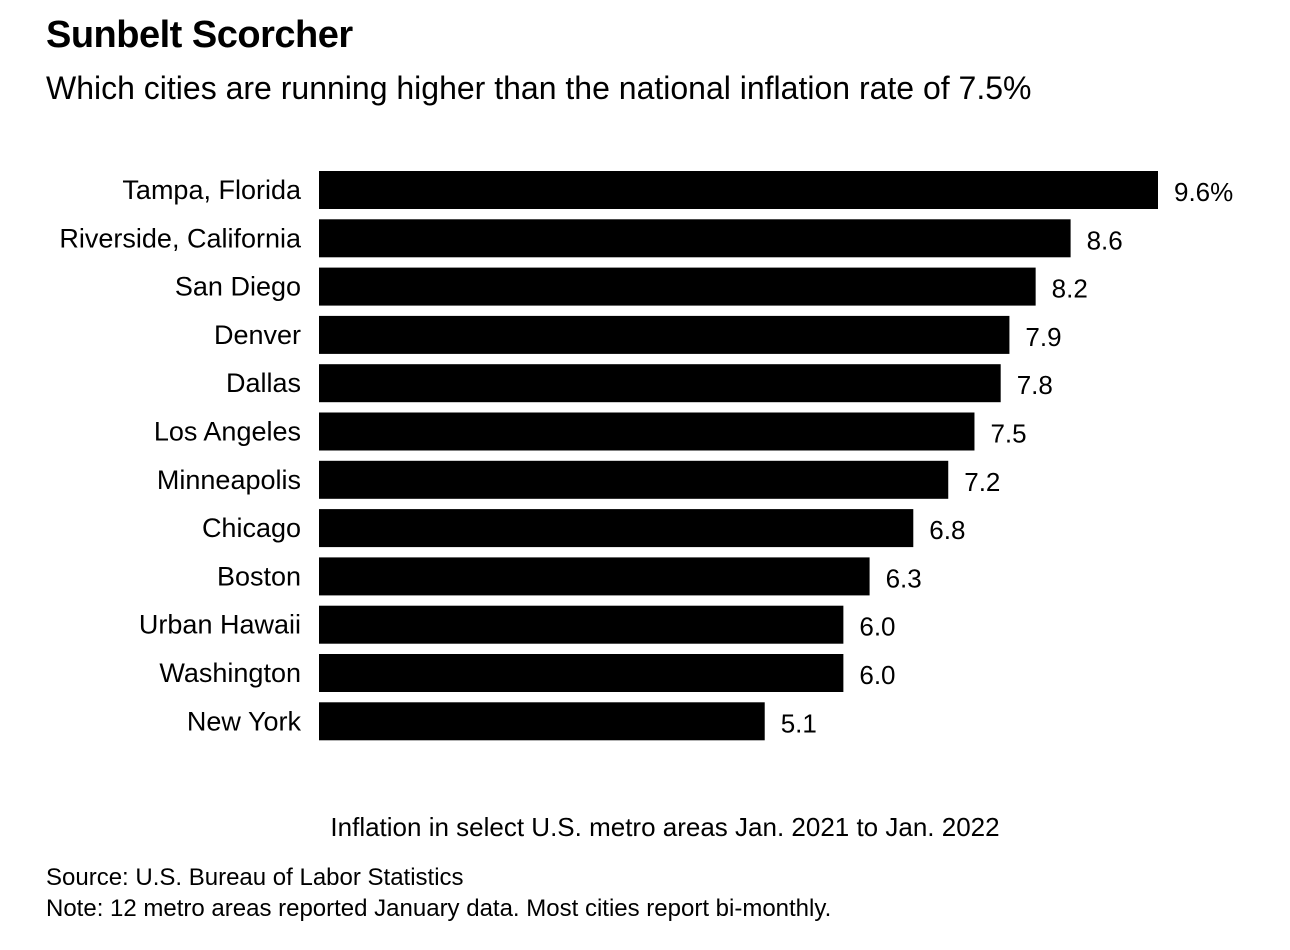  What do you see at coordinates (1203, 192) in the screenshot?
I see `value-label-0: 9.6%` at bounding box center [1203, 192].